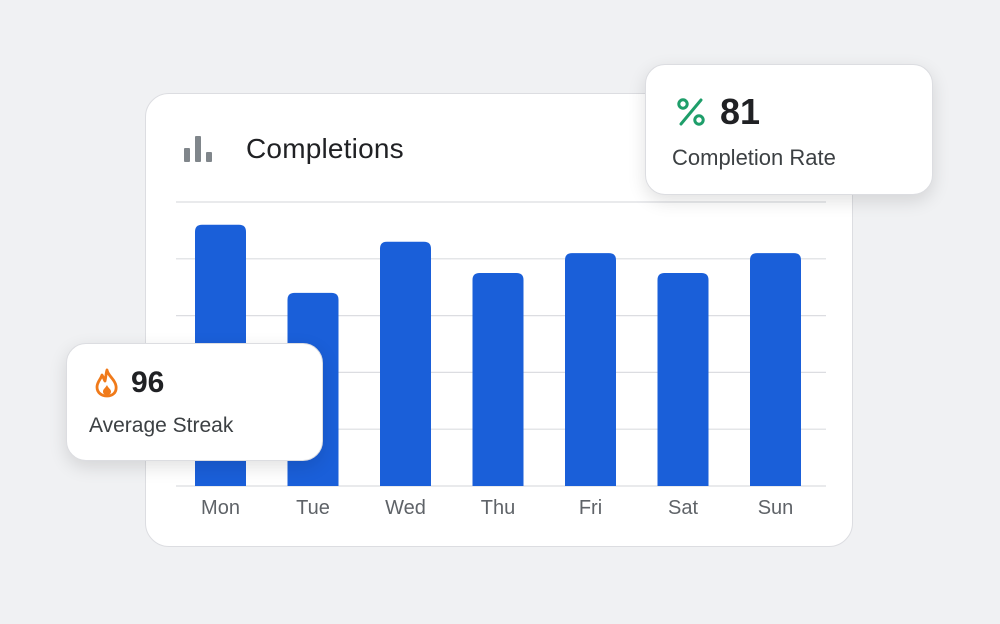 The image size is (1000, 624). What do you see at coordinates (776, 508) in the screenshot?
I see `x-tick-label: Sun` at bounding box center [776, 508].